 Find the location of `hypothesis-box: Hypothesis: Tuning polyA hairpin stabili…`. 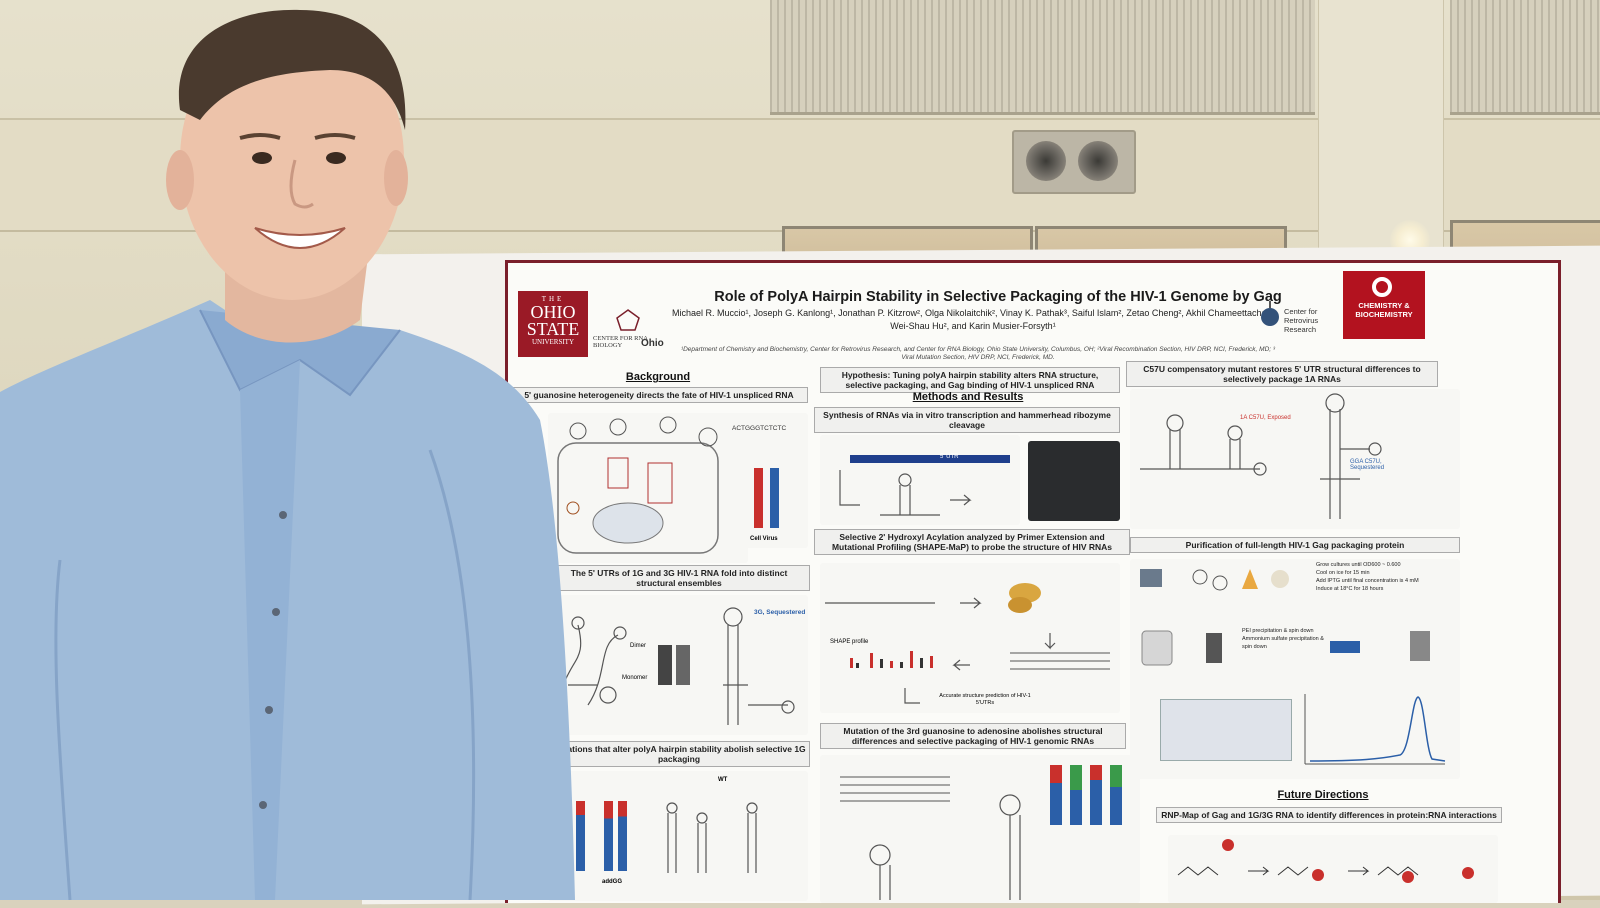

hypothesis-box: Hypothesis: Tuning polyA hairpin stabili… is located at coordinates (970, 380).